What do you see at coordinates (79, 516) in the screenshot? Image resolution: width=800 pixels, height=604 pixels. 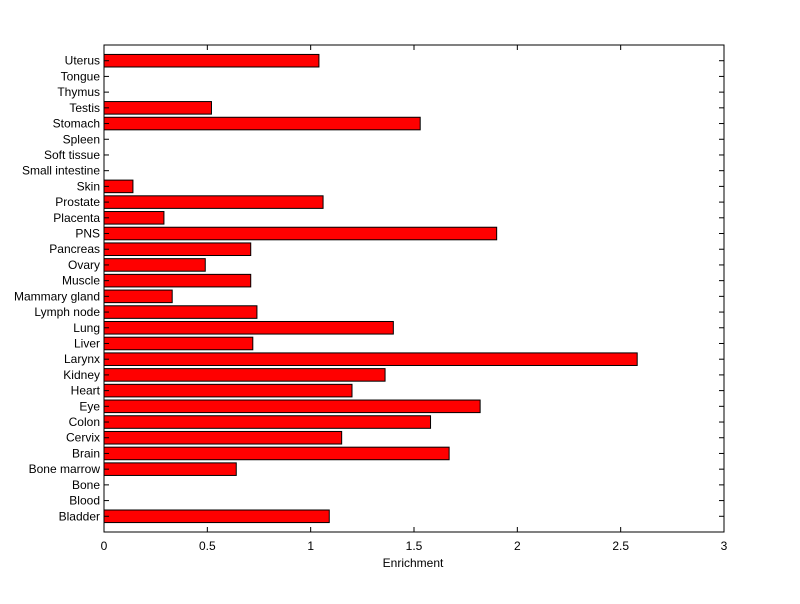 I see `y-tick-label: Bladder` at bounding box center [79, 516].